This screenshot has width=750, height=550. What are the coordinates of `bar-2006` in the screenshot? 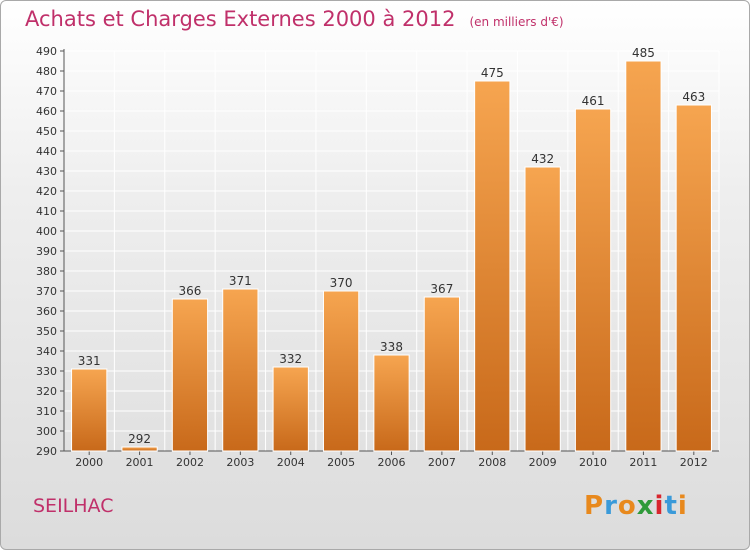 It's located at (391, 403).